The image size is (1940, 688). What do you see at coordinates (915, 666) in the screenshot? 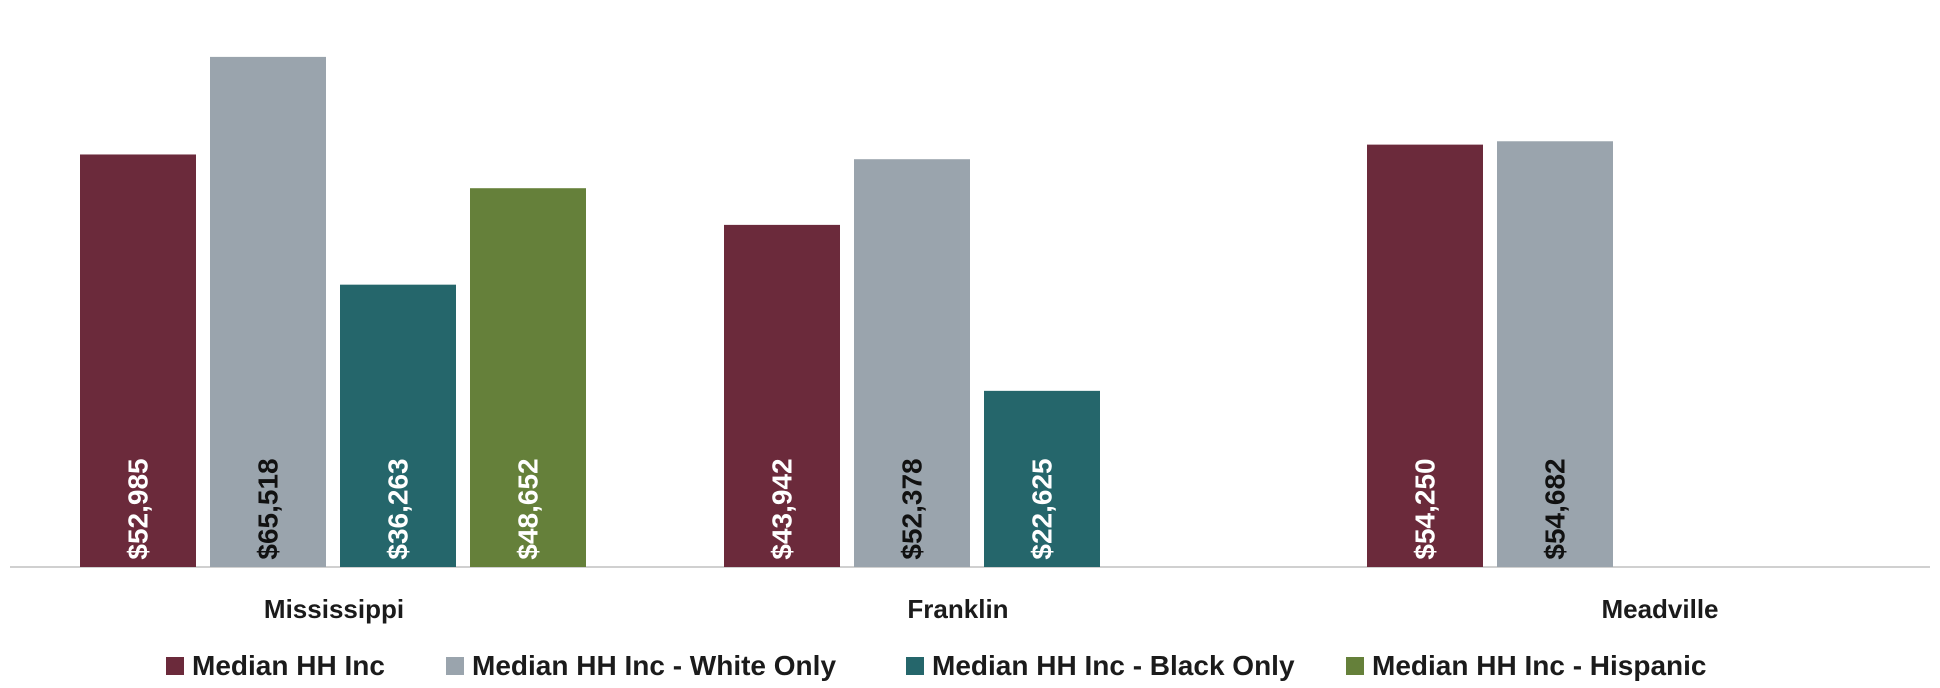
I see `legend-swatch-median-hh-inc-black-only` at bounding box center [915, 666].